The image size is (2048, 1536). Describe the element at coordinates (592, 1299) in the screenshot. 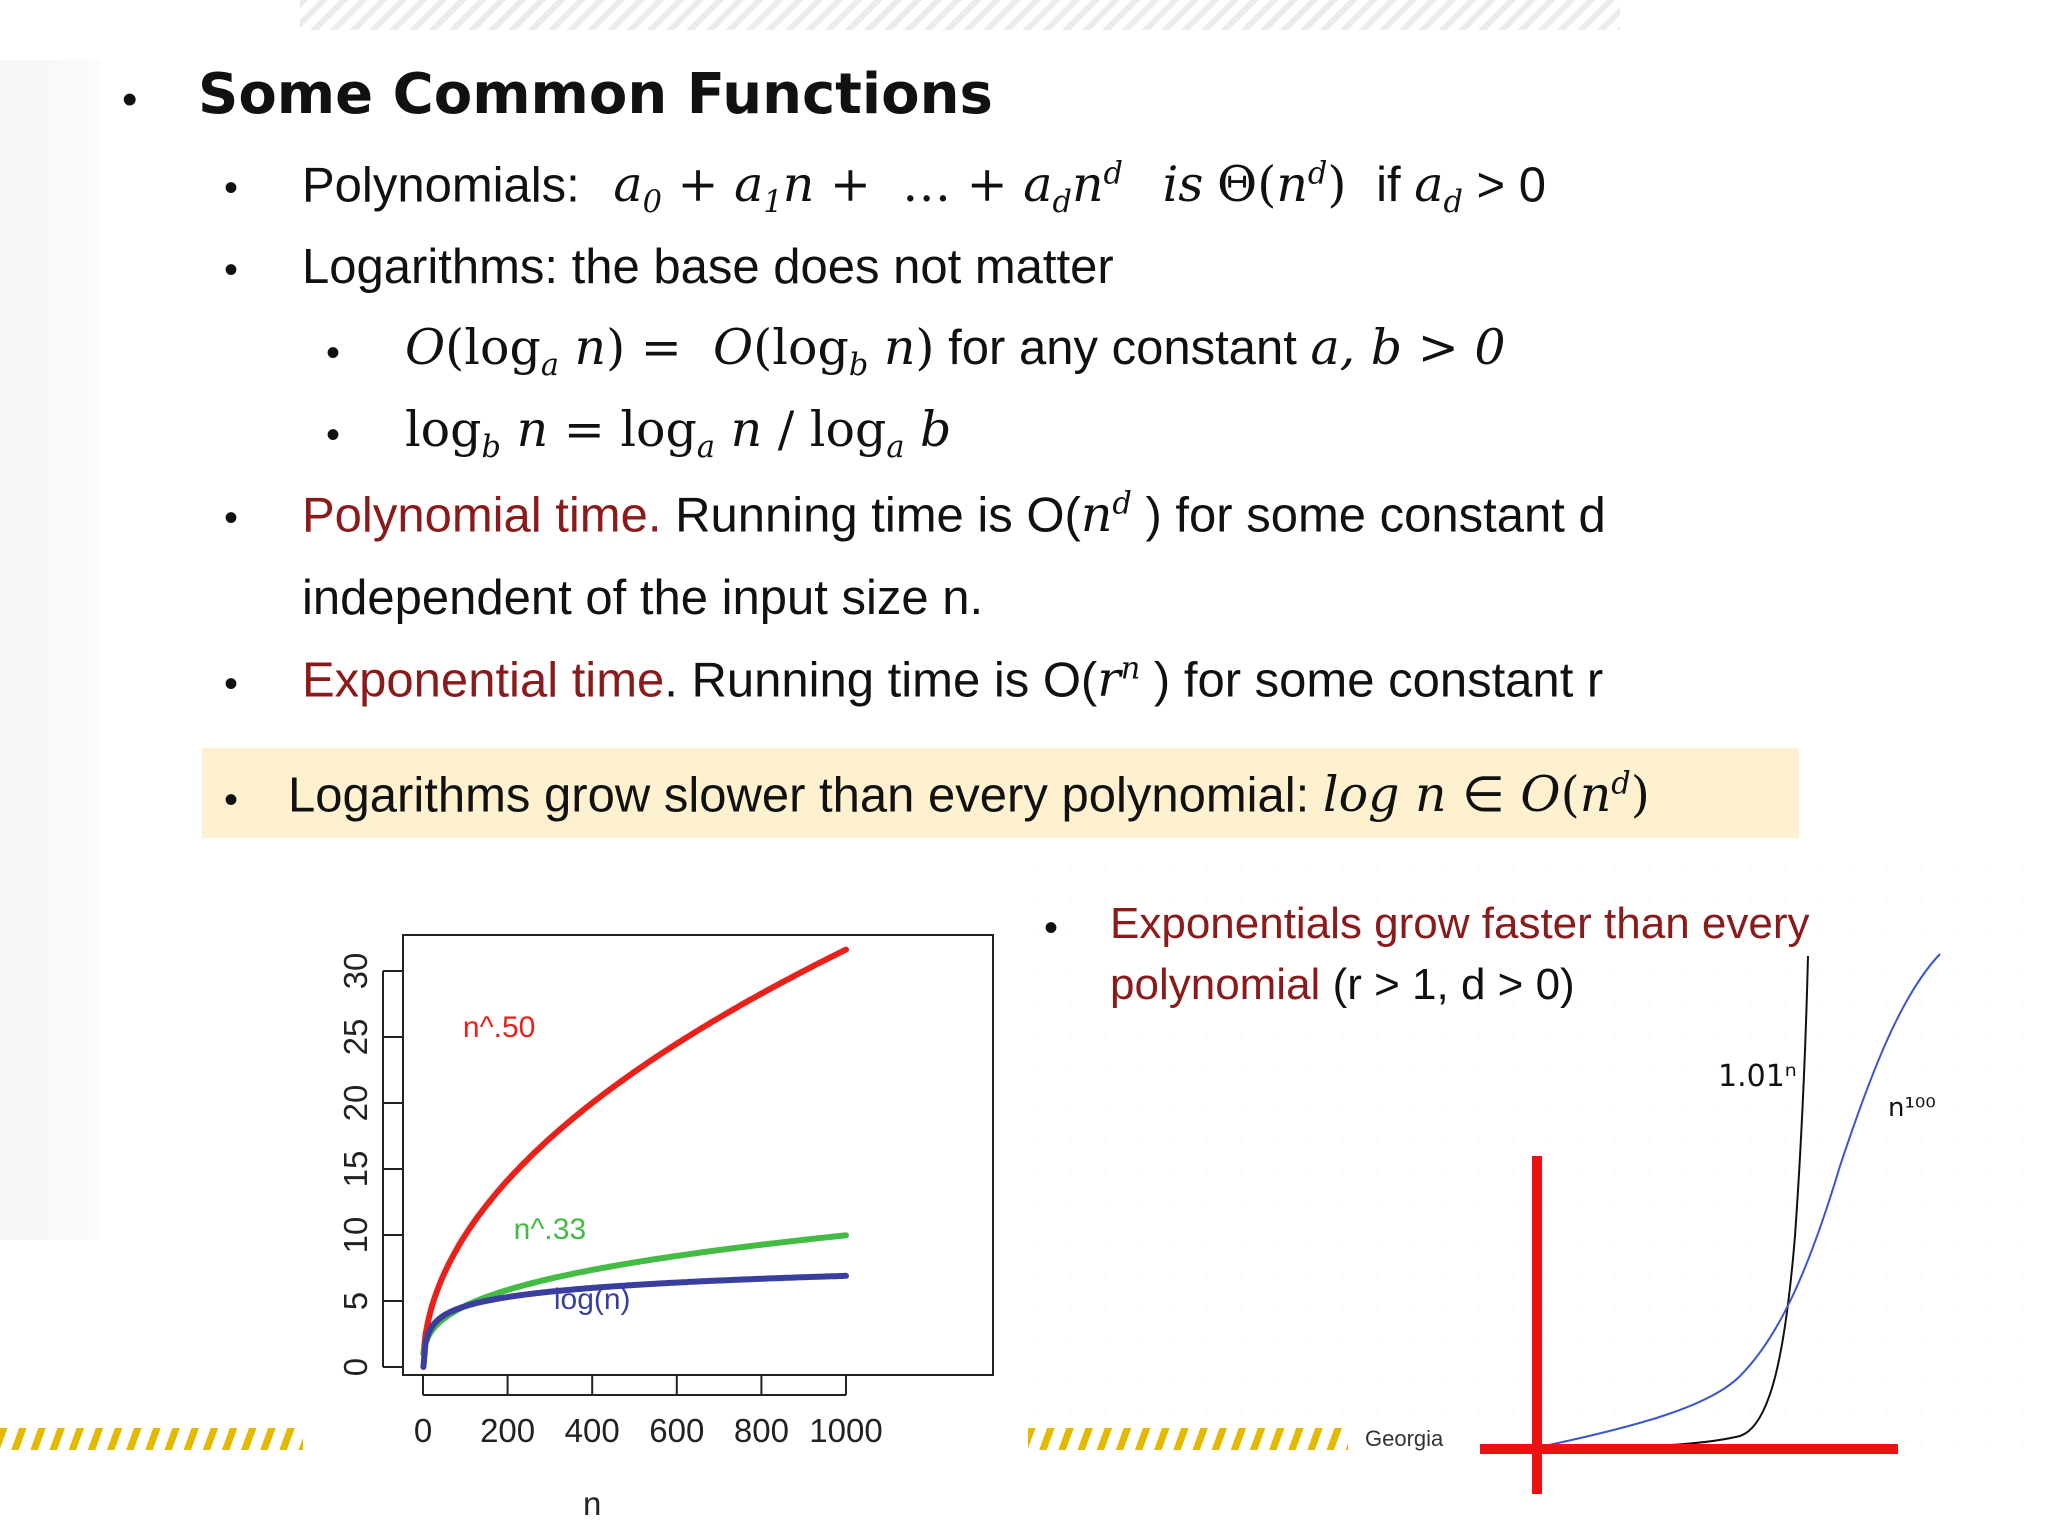

I see `series-label: log(n)` at that location.